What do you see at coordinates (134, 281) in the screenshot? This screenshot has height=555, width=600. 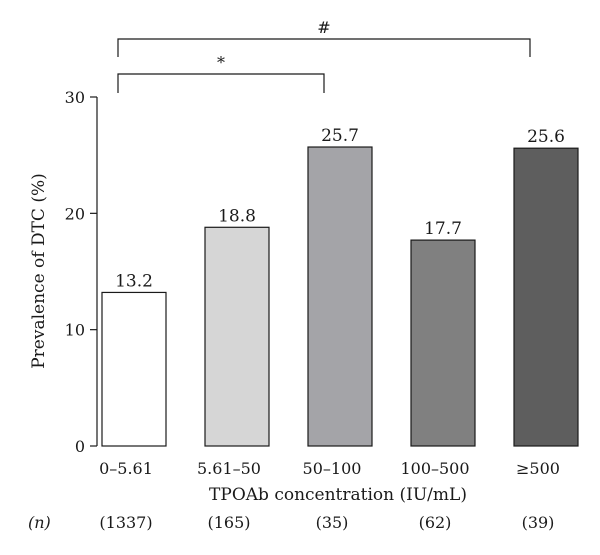 I see `bar-value-label: 13.2` at bounding box center [134, 281].